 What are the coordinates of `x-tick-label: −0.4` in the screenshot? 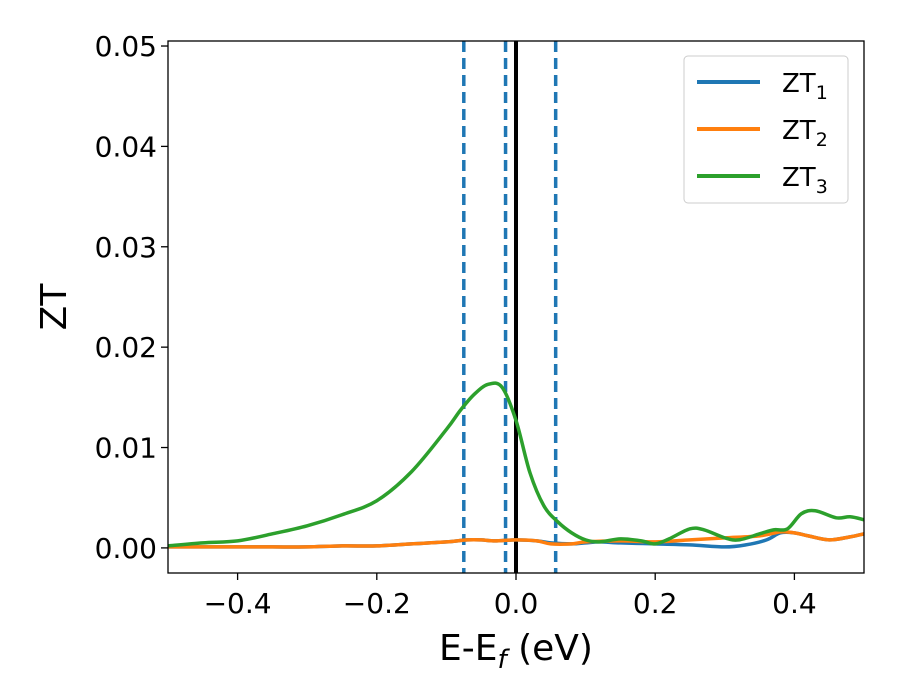 It's located at (238, 603).